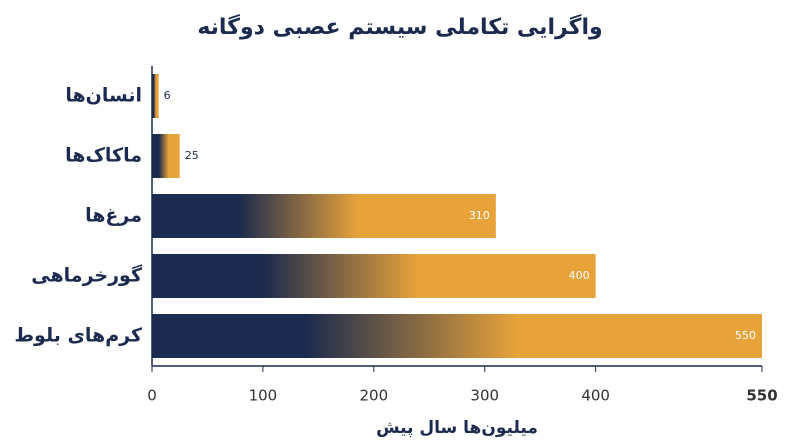  I want to click on x-tick-label: 200, so click(373, 396).